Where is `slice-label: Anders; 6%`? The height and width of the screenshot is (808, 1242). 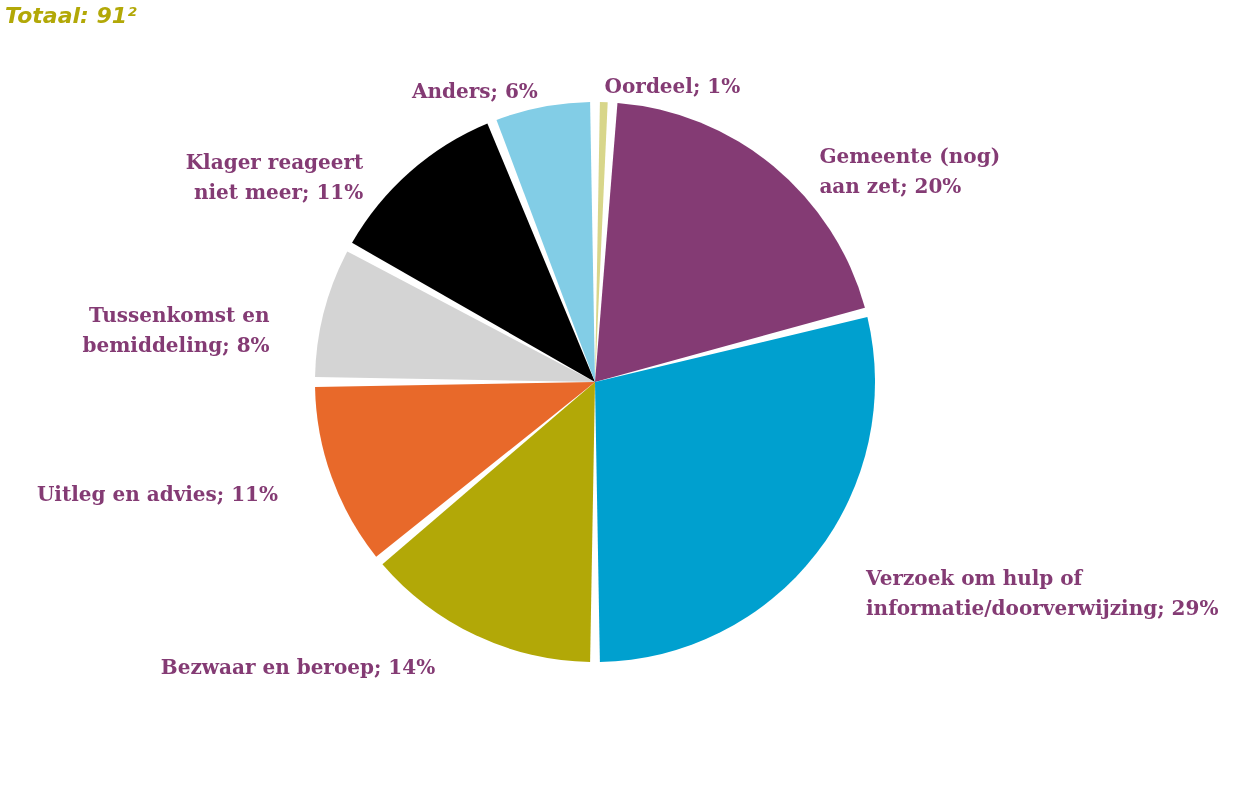
slice-label: Anders; 6% is located at coordinates (474, 91).